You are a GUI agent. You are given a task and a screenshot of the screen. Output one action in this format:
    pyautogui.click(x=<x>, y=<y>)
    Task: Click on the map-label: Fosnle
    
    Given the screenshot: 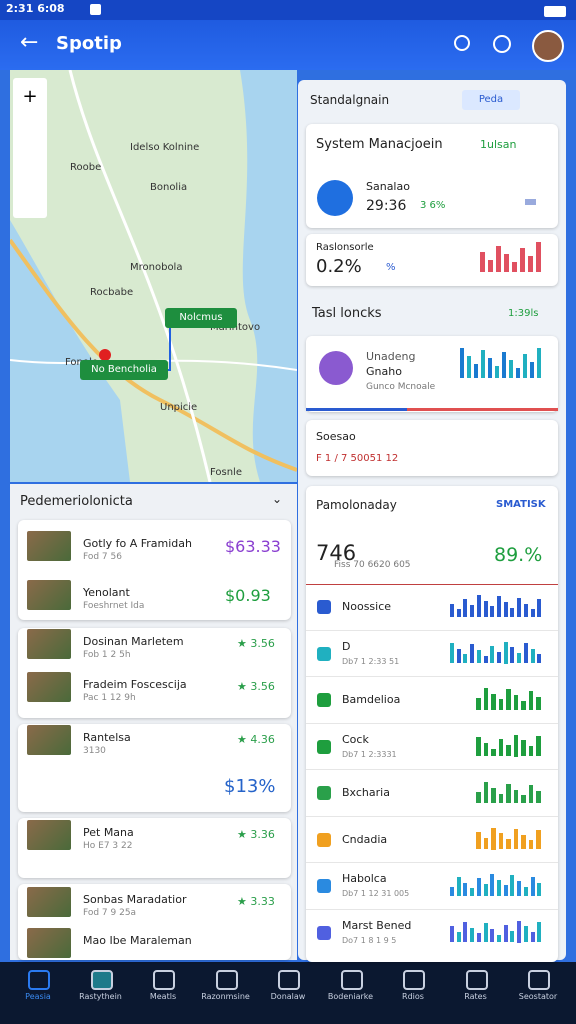 What is the action you would take?
    pyautogui.click(x=226, y=472)
    